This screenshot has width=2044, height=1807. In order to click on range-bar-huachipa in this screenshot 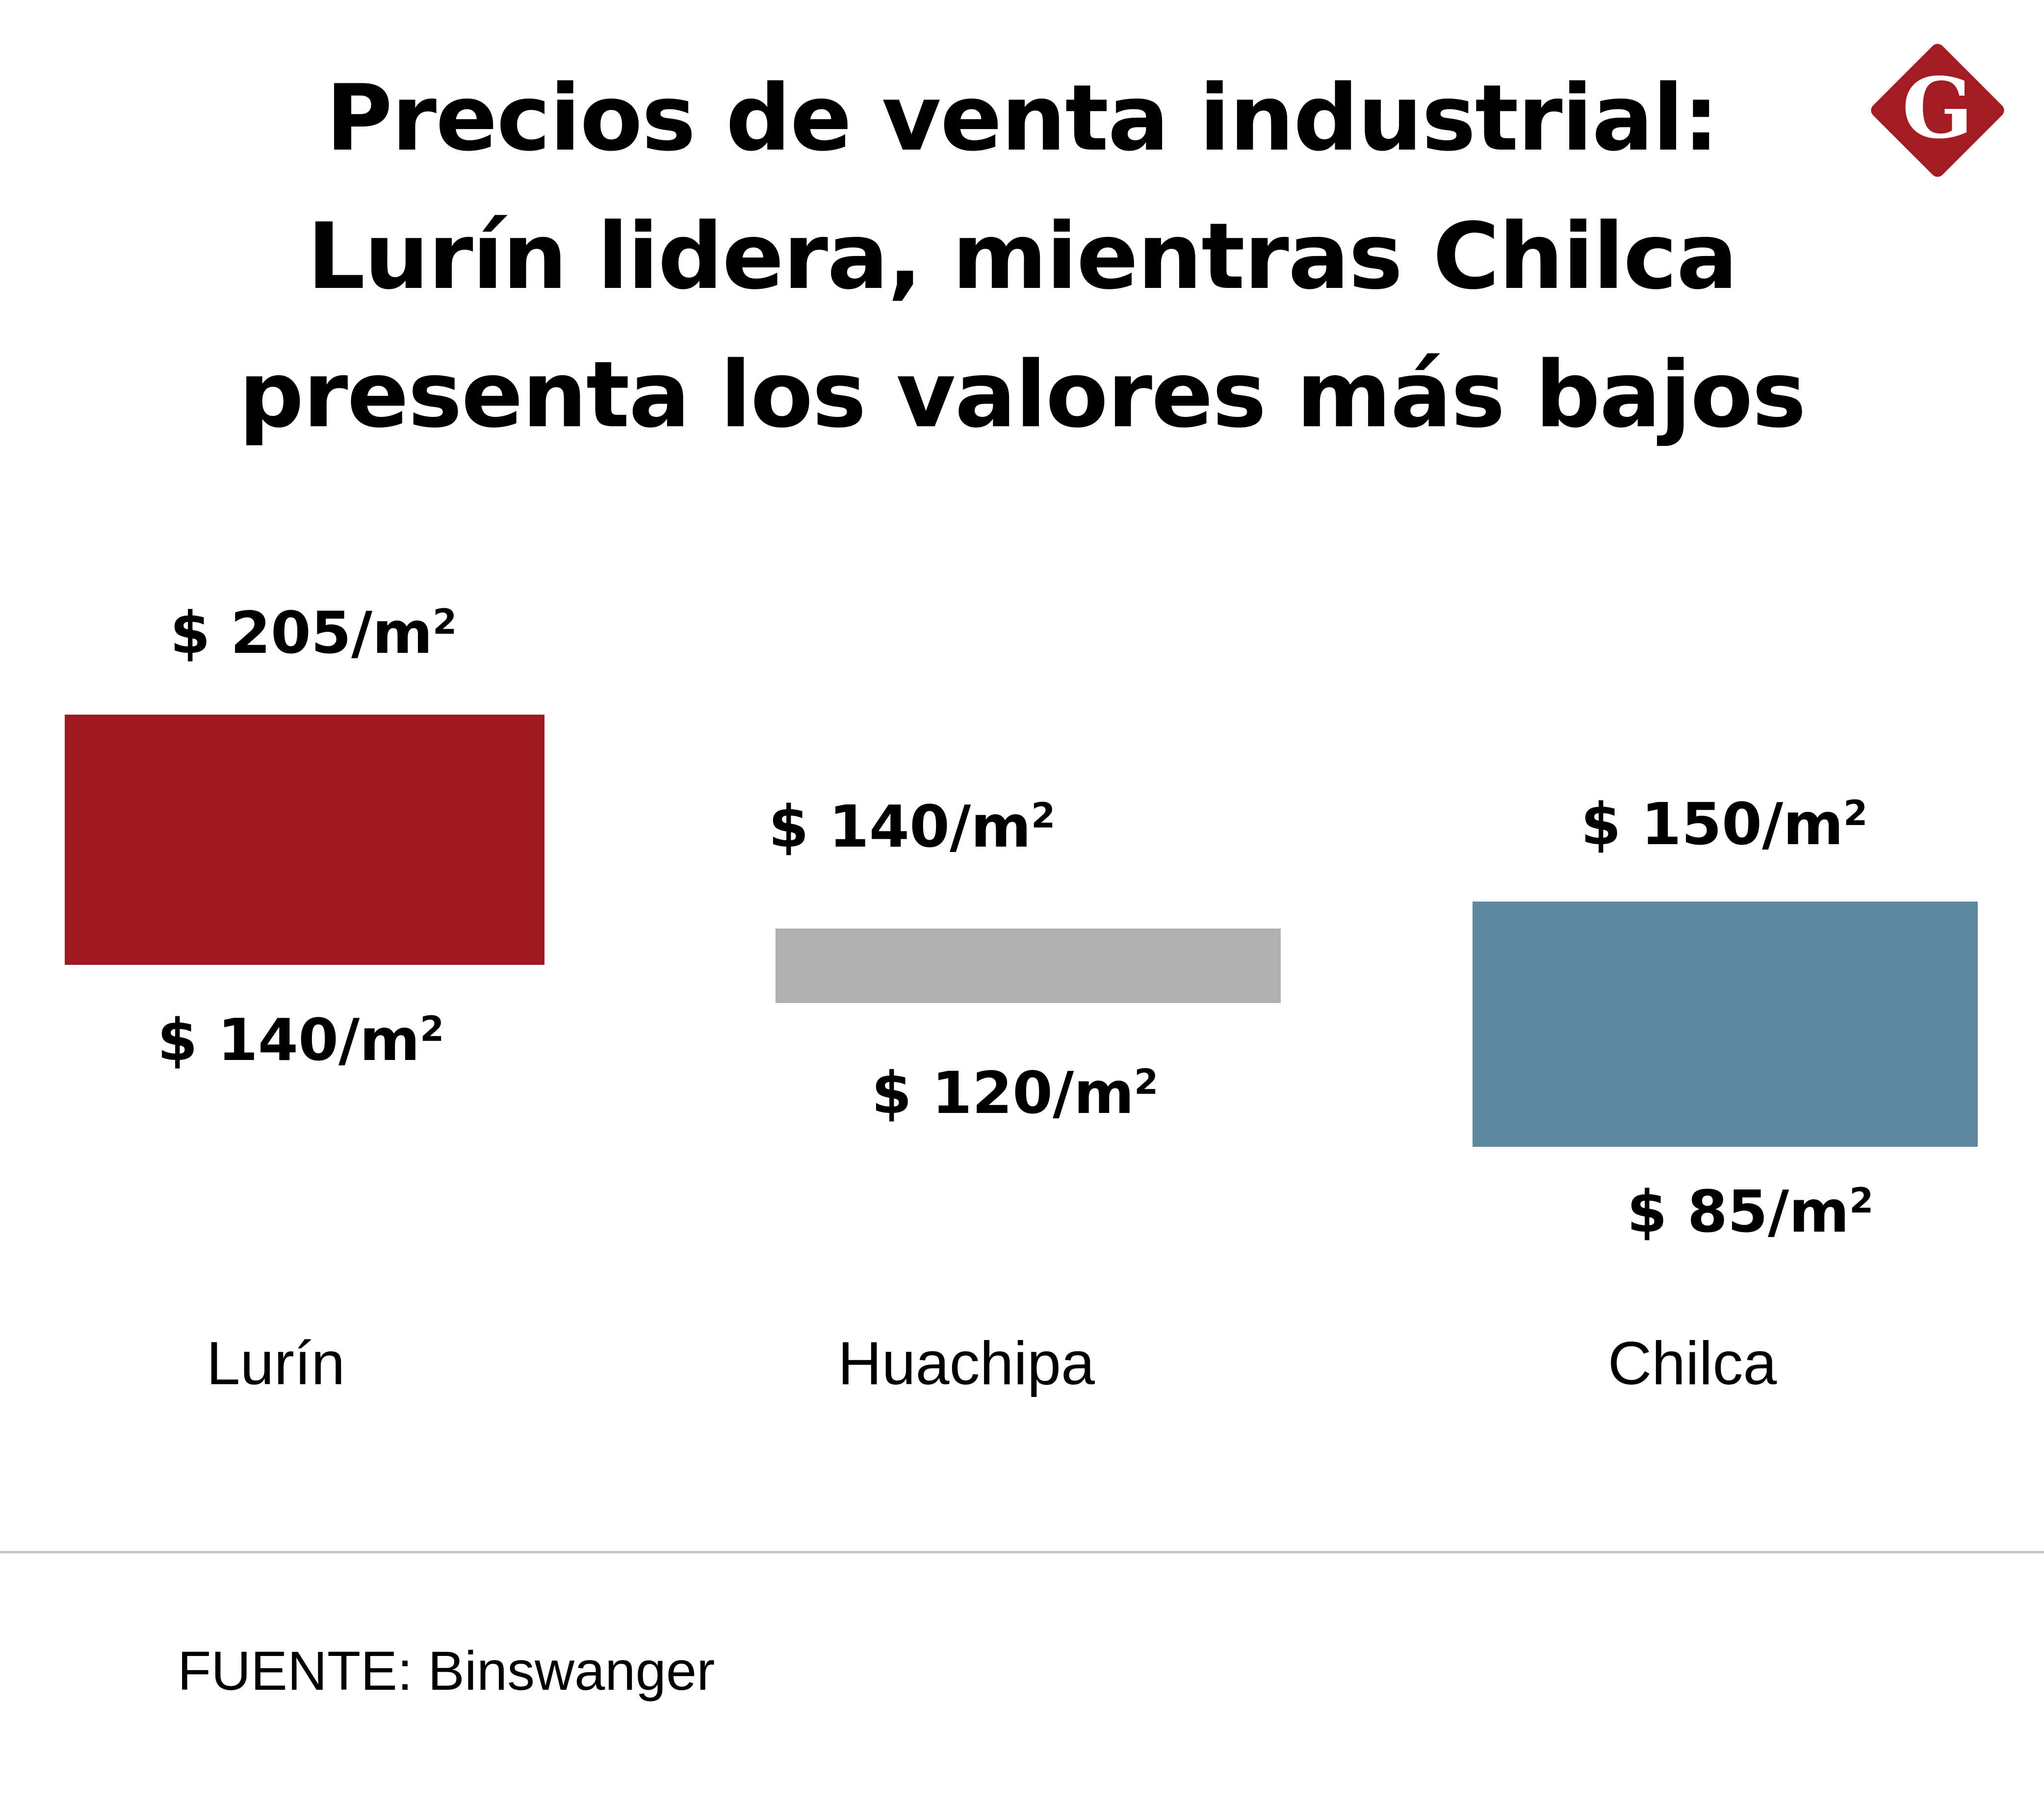, I will do `click(1028, 966)`.